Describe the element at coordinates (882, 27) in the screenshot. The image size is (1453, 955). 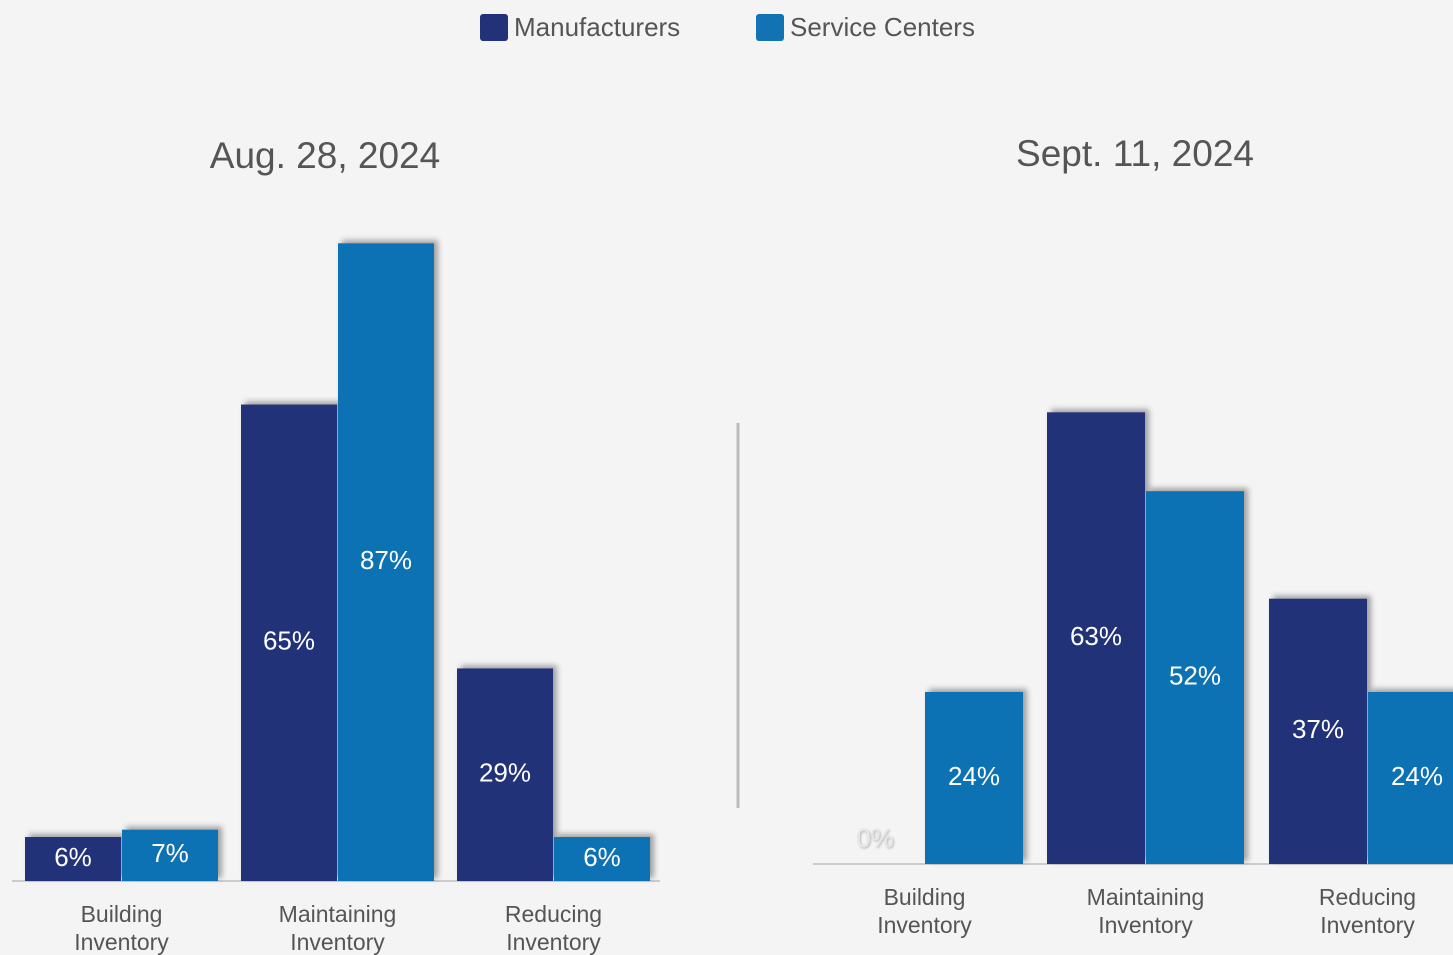
I see `legend-label: Service Centers` at that location.